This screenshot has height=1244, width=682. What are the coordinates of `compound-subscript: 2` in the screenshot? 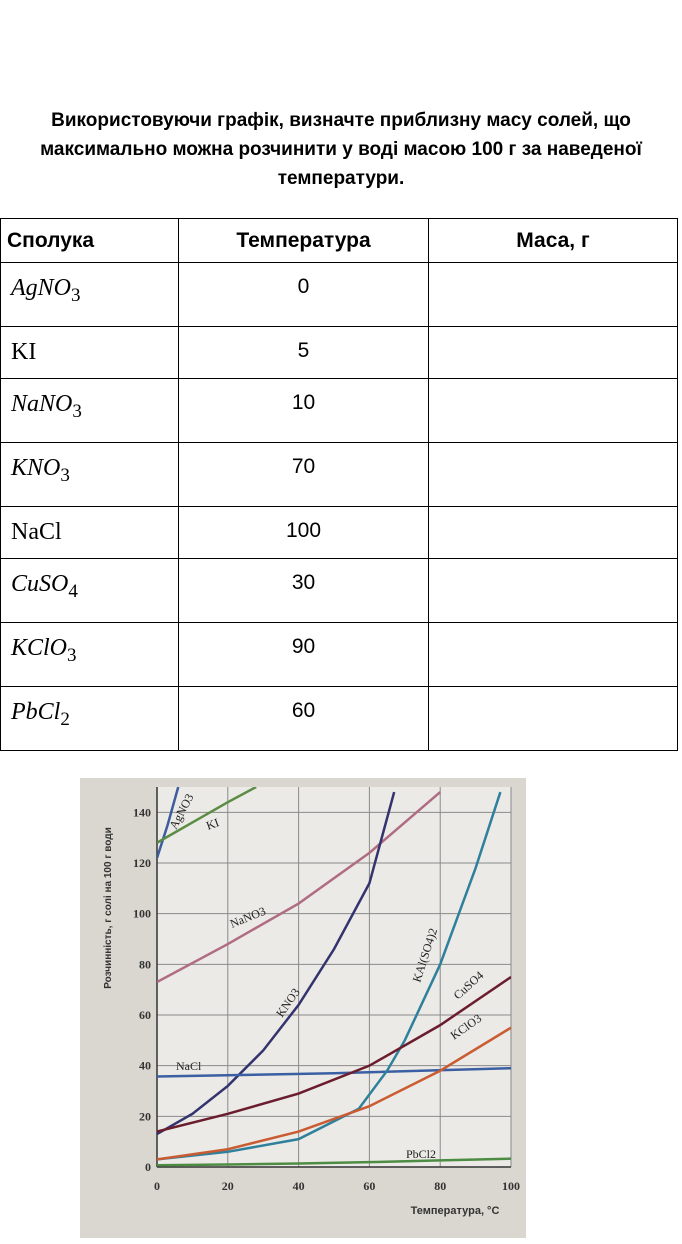 It's located at (65, 719).